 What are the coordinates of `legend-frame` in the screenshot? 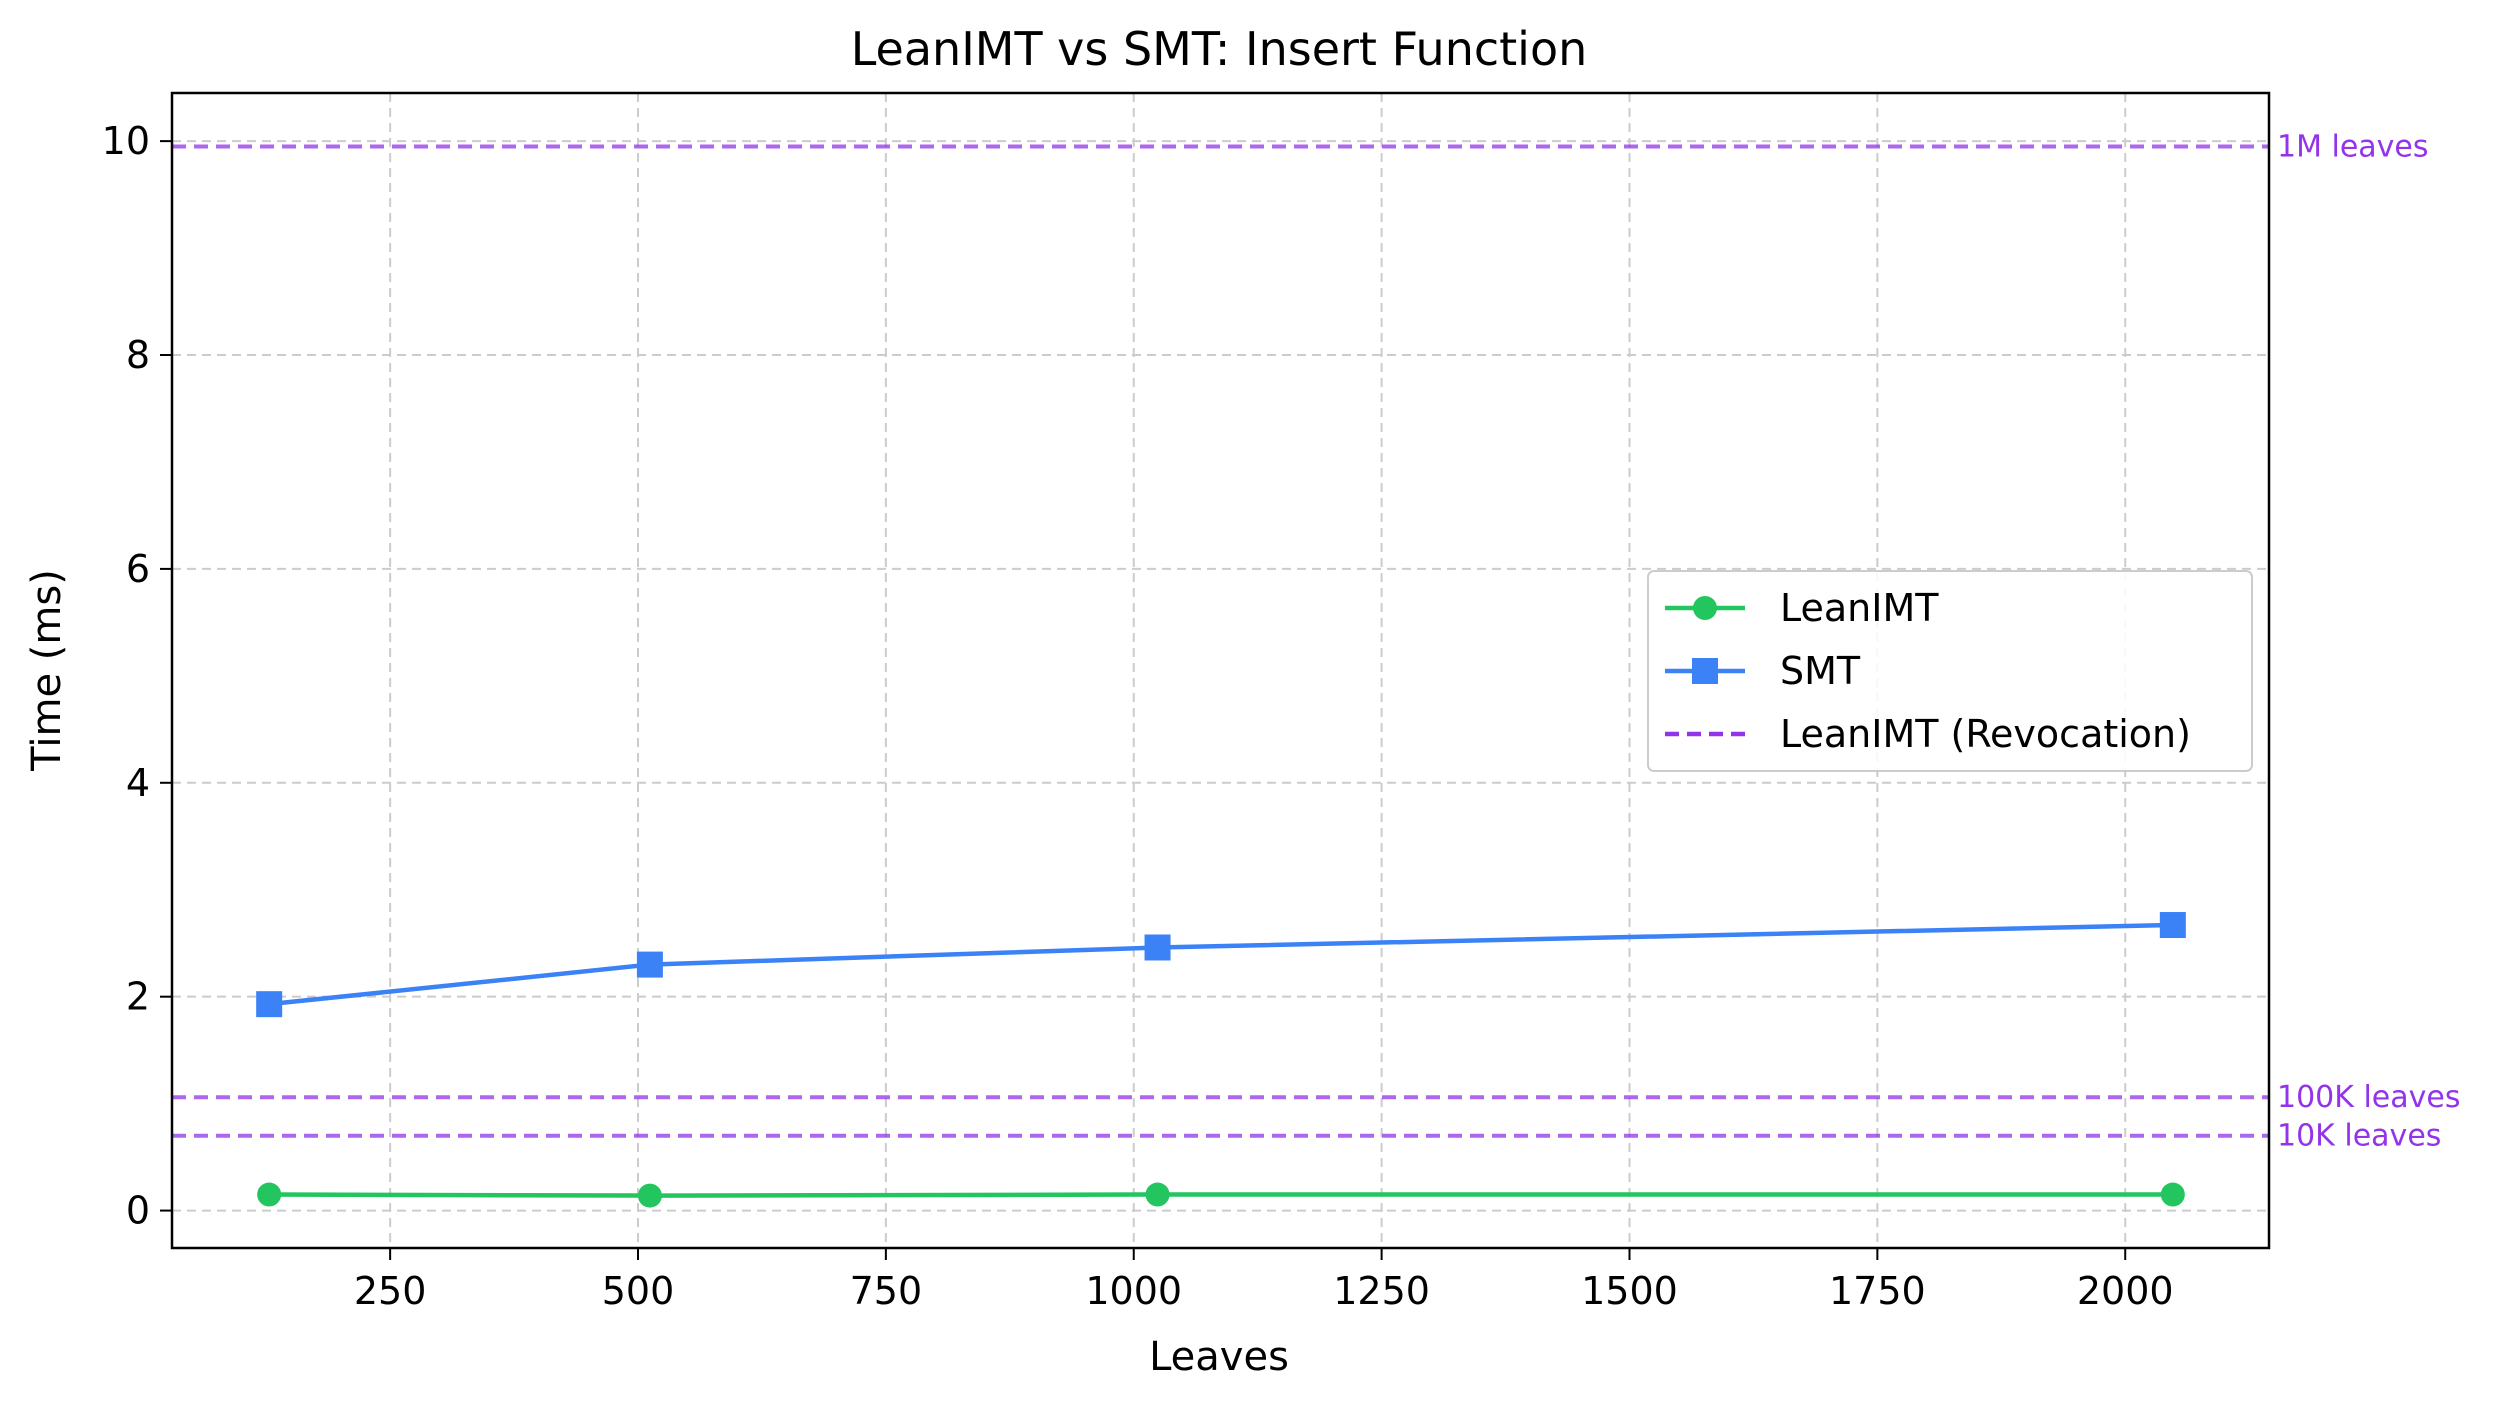 It's located at (1950, 671).